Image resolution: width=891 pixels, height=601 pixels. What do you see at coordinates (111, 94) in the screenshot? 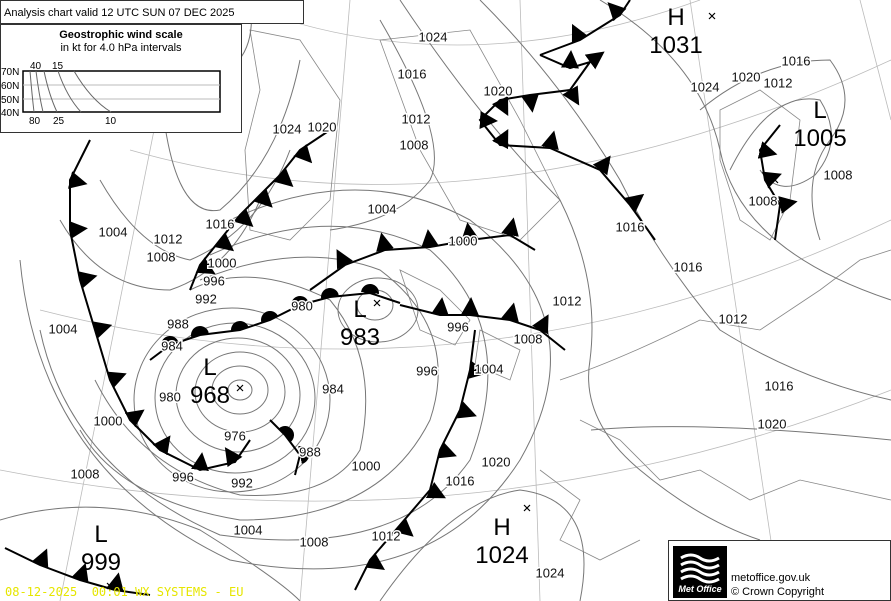
I see `wind-scale-graph: 70N 60N 50N 40N 40 15 80 25 10` at bounding box center [111, 94].